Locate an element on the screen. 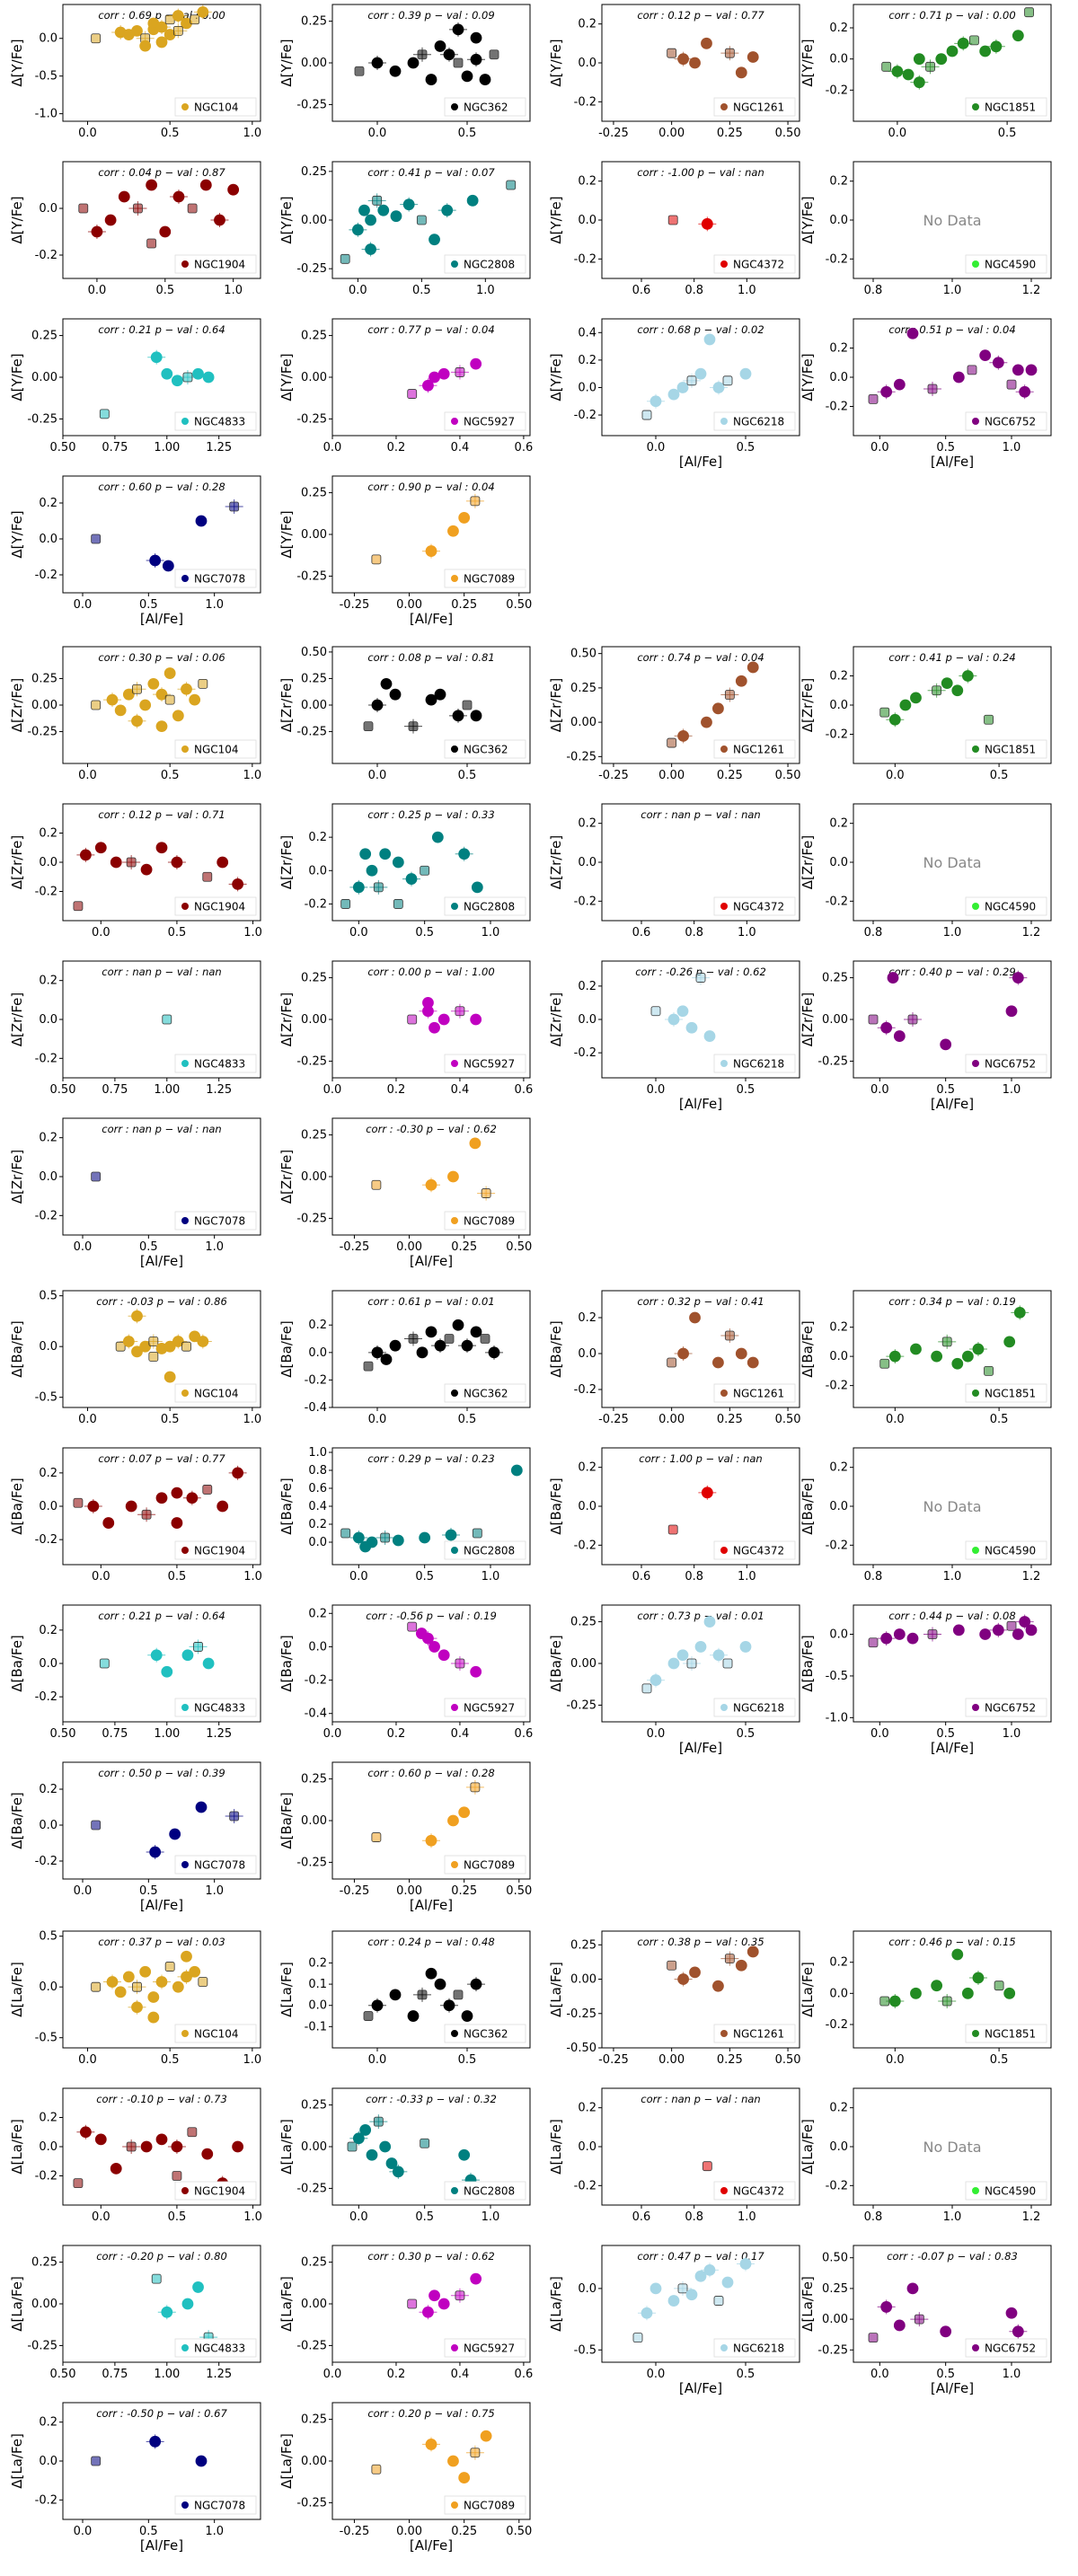 The image size is (1078, 2576). legend-label: NGC2808 is located at coordinates (489, 1551).